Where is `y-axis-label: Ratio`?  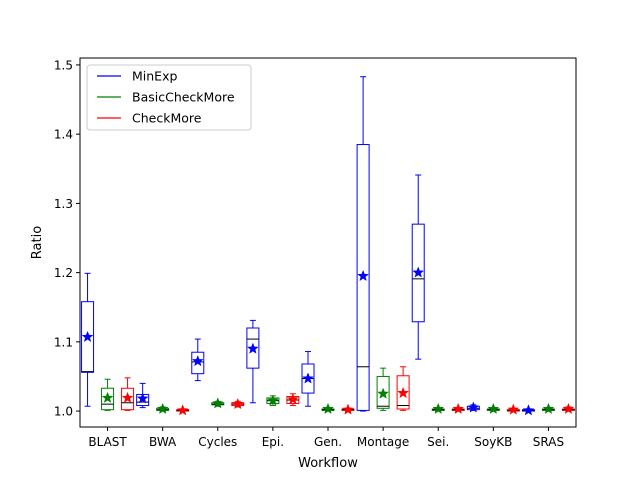 y-axis-label: Ratio is located at coordinates (37, 242).